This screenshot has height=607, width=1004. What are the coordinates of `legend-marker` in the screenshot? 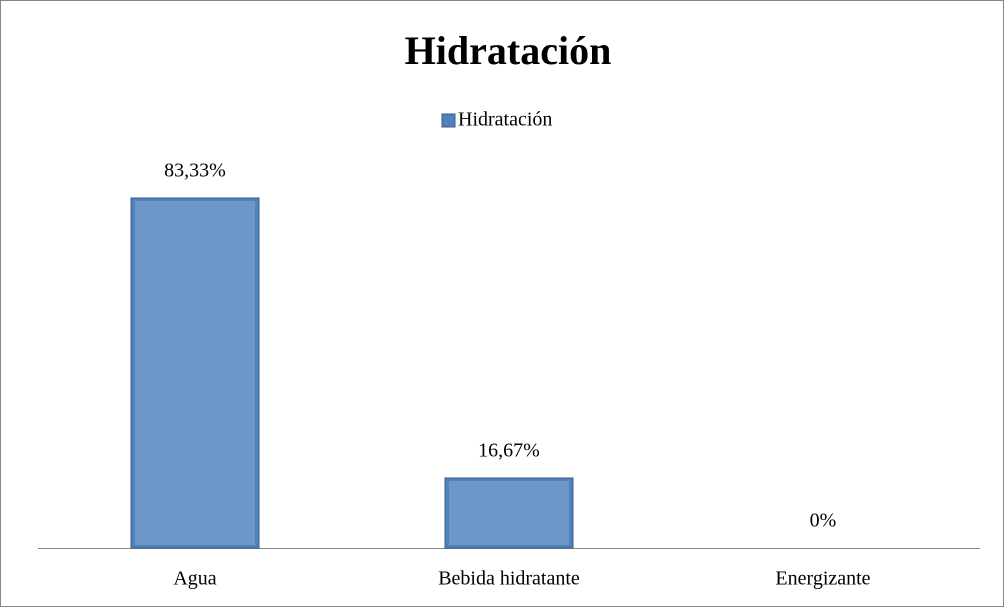 It's located at (448, 120).